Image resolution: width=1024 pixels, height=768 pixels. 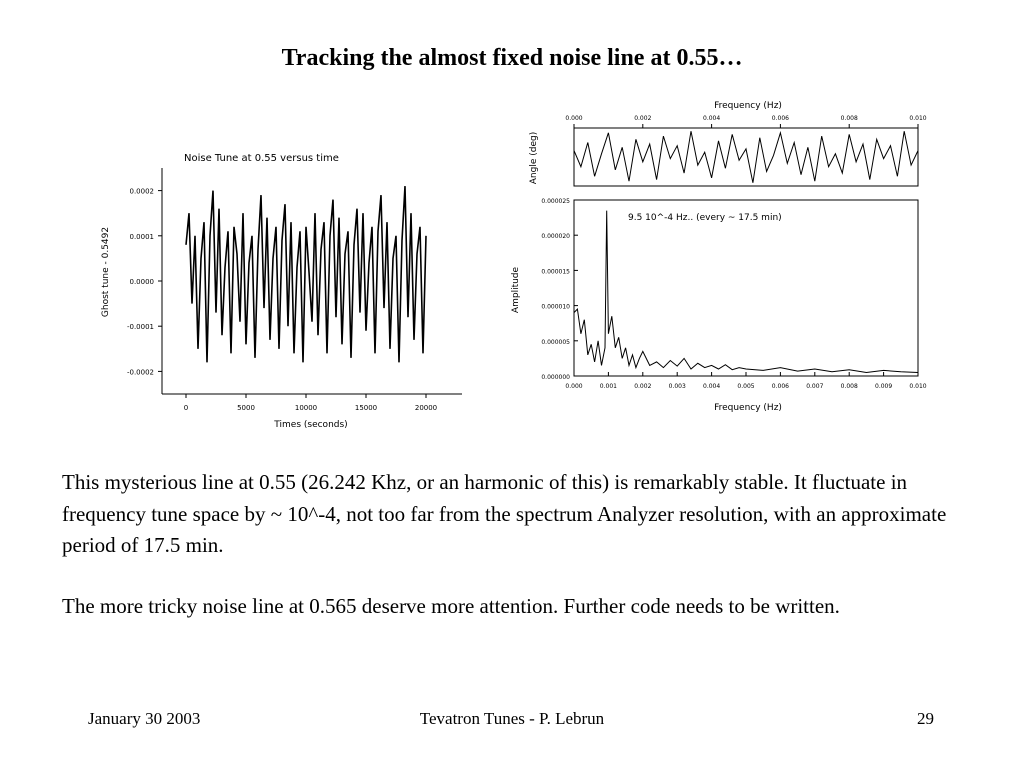 What do you see at coordinates (142, 192) in the screenshot?
I see `y-tick-label: 0.0002` at bounding box center [142, 192].